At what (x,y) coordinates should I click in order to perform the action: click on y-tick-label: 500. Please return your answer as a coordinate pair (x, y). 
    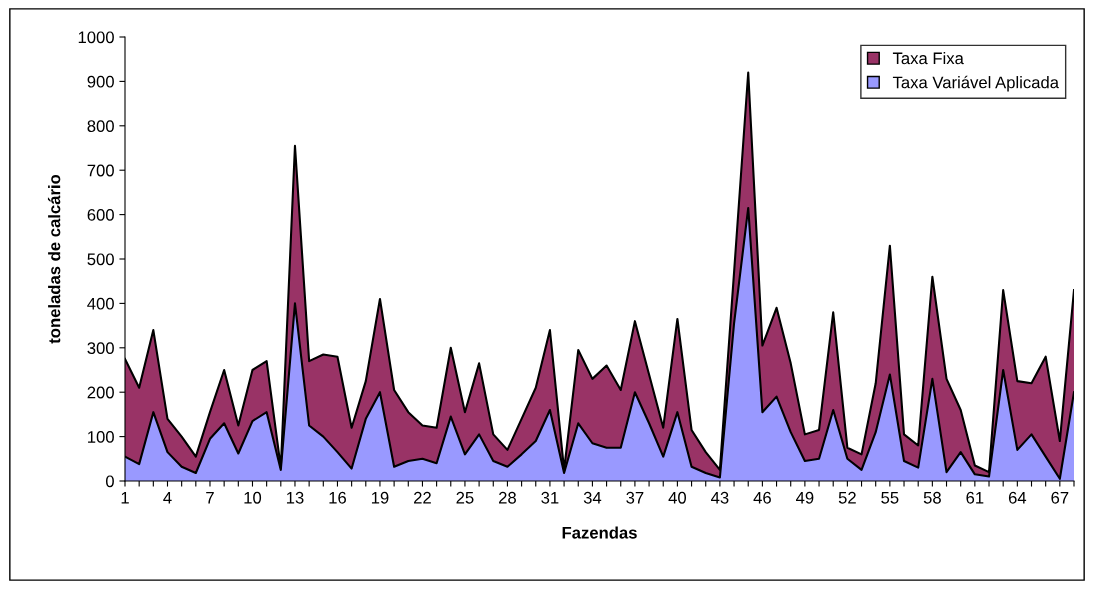
    Looking at the image, I should click on (100, 259).